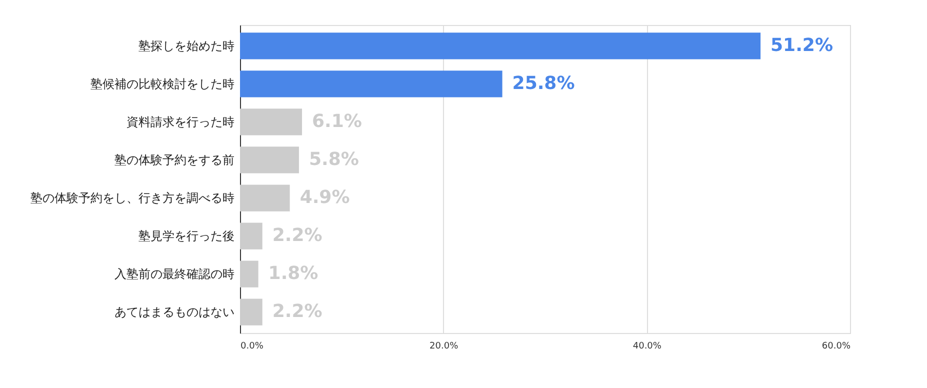 Image resolution: width=927 pixels, height=388 pixels. Describe the element at coordinates (252, 347) in the screenshot. I see `x-tick-label: 0.0%` at that location.